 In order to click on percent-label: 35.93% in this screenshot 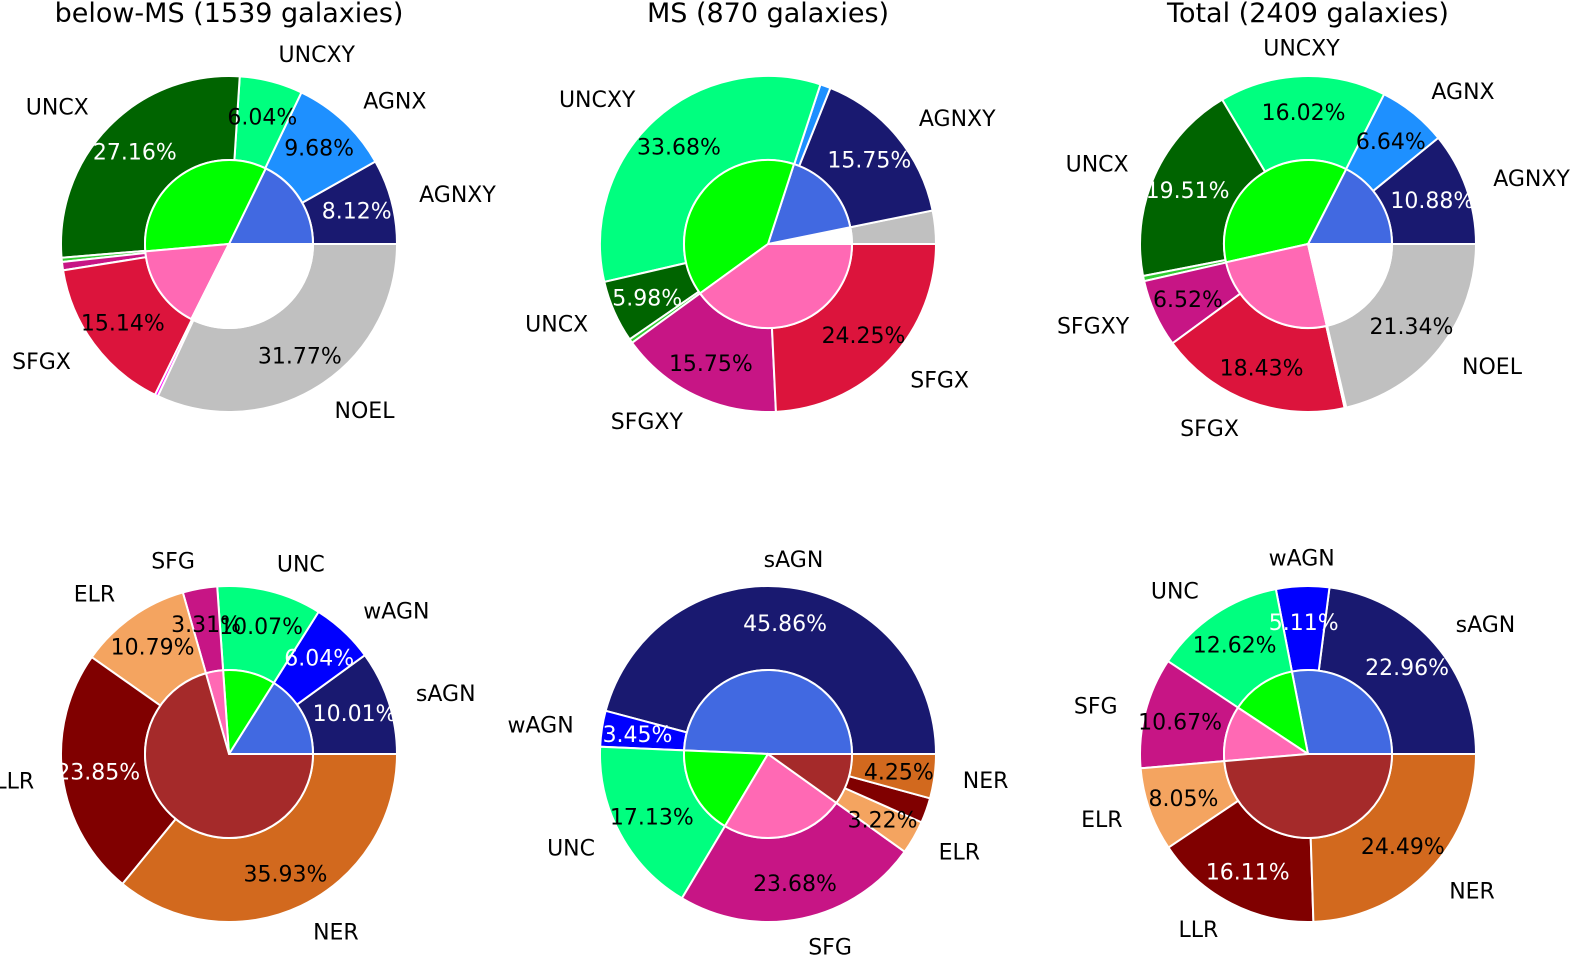, I will do `click(286, 874)`.